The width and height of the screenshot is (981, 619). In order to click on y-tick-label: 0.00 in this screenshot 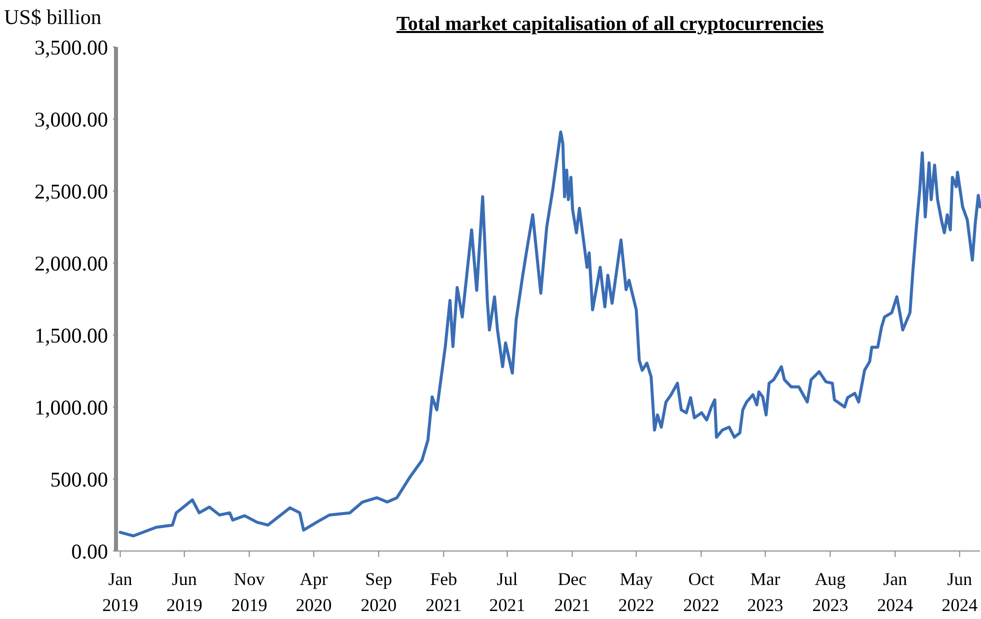, I will do `click(89, 551)`.